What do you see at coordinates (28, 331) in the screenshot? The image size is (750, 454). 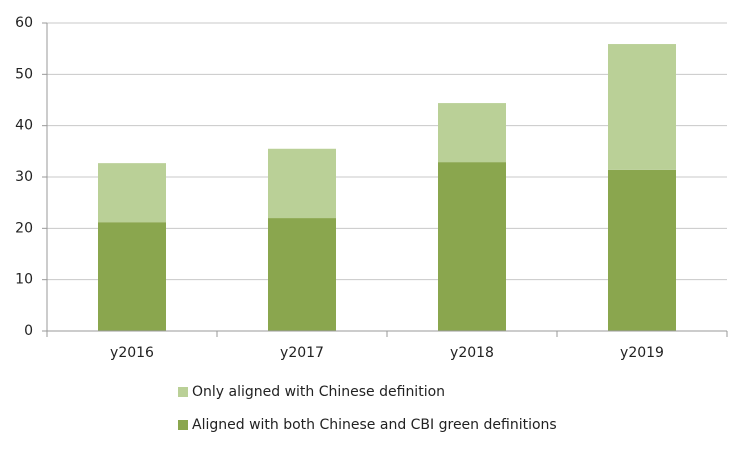 I see `y-tick-label: 0` at bounding box center [28, 331].